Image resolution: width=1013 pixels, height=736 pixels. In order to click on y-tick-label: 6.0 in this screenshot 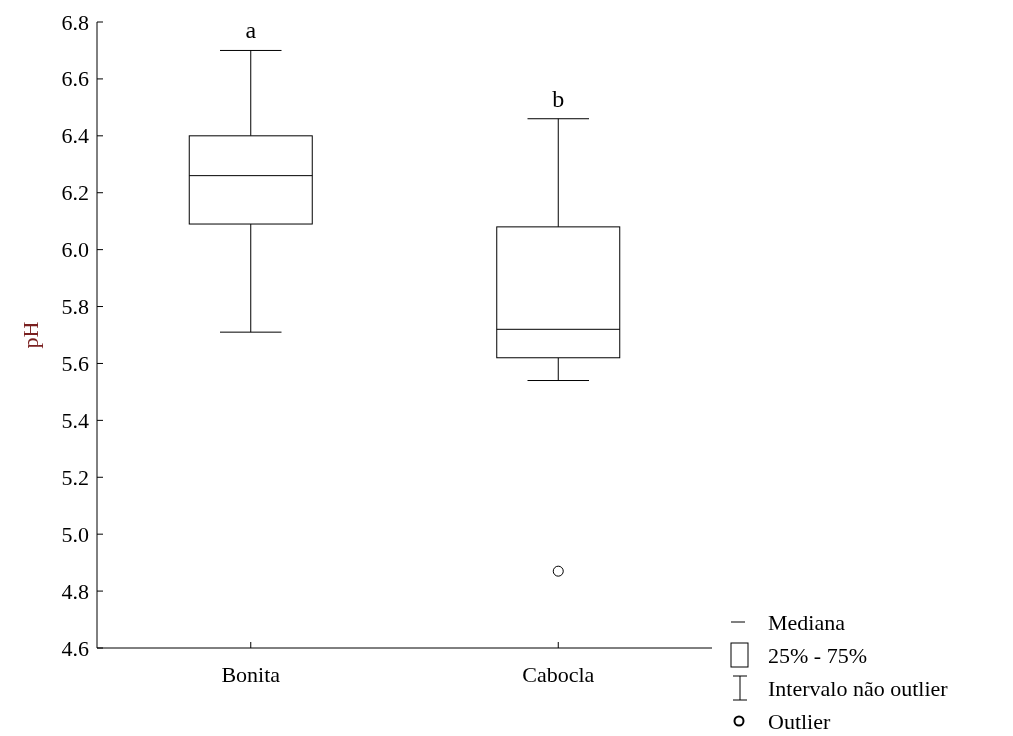, I will do `click(75, 250)`.